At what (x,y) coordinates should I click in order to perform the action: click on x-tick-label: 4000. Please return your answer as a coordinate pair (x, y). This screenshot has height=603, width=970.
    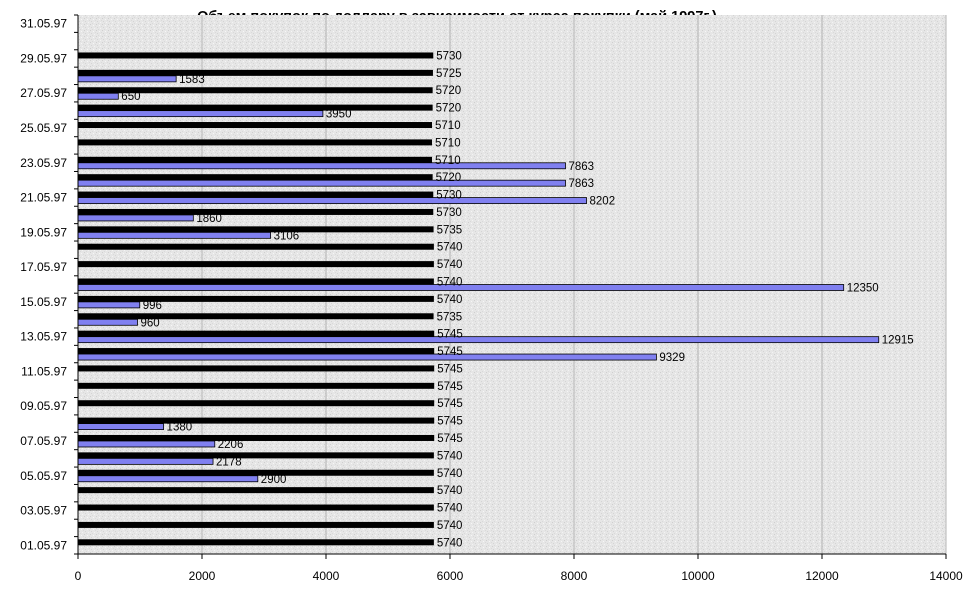
    Looking at the image, I should click on (326, 576).